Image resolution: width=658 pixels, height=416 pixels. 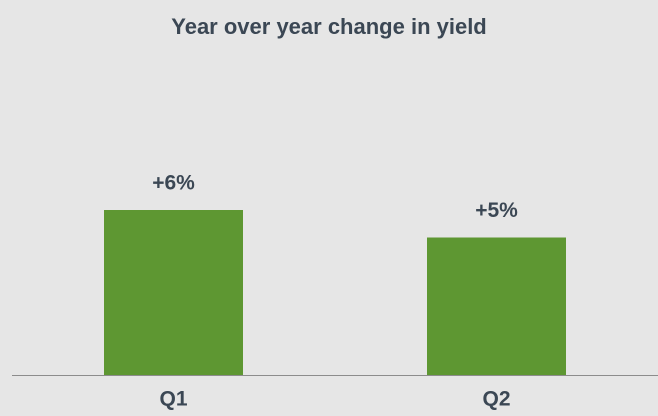 What do you see at coordinates (496, 210) in the screenshot?
I see `data-label: +5%` at bounding box center [496, 210].